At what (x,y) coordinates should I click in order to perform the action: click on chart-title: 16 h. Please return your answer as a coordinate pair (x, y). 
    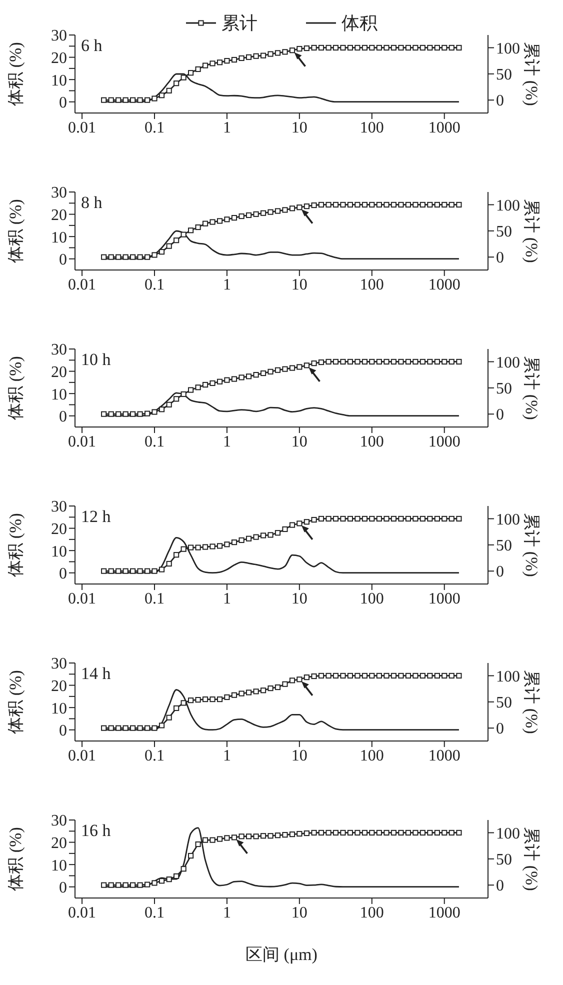
    Looking at the image, I should click on (96, 830).